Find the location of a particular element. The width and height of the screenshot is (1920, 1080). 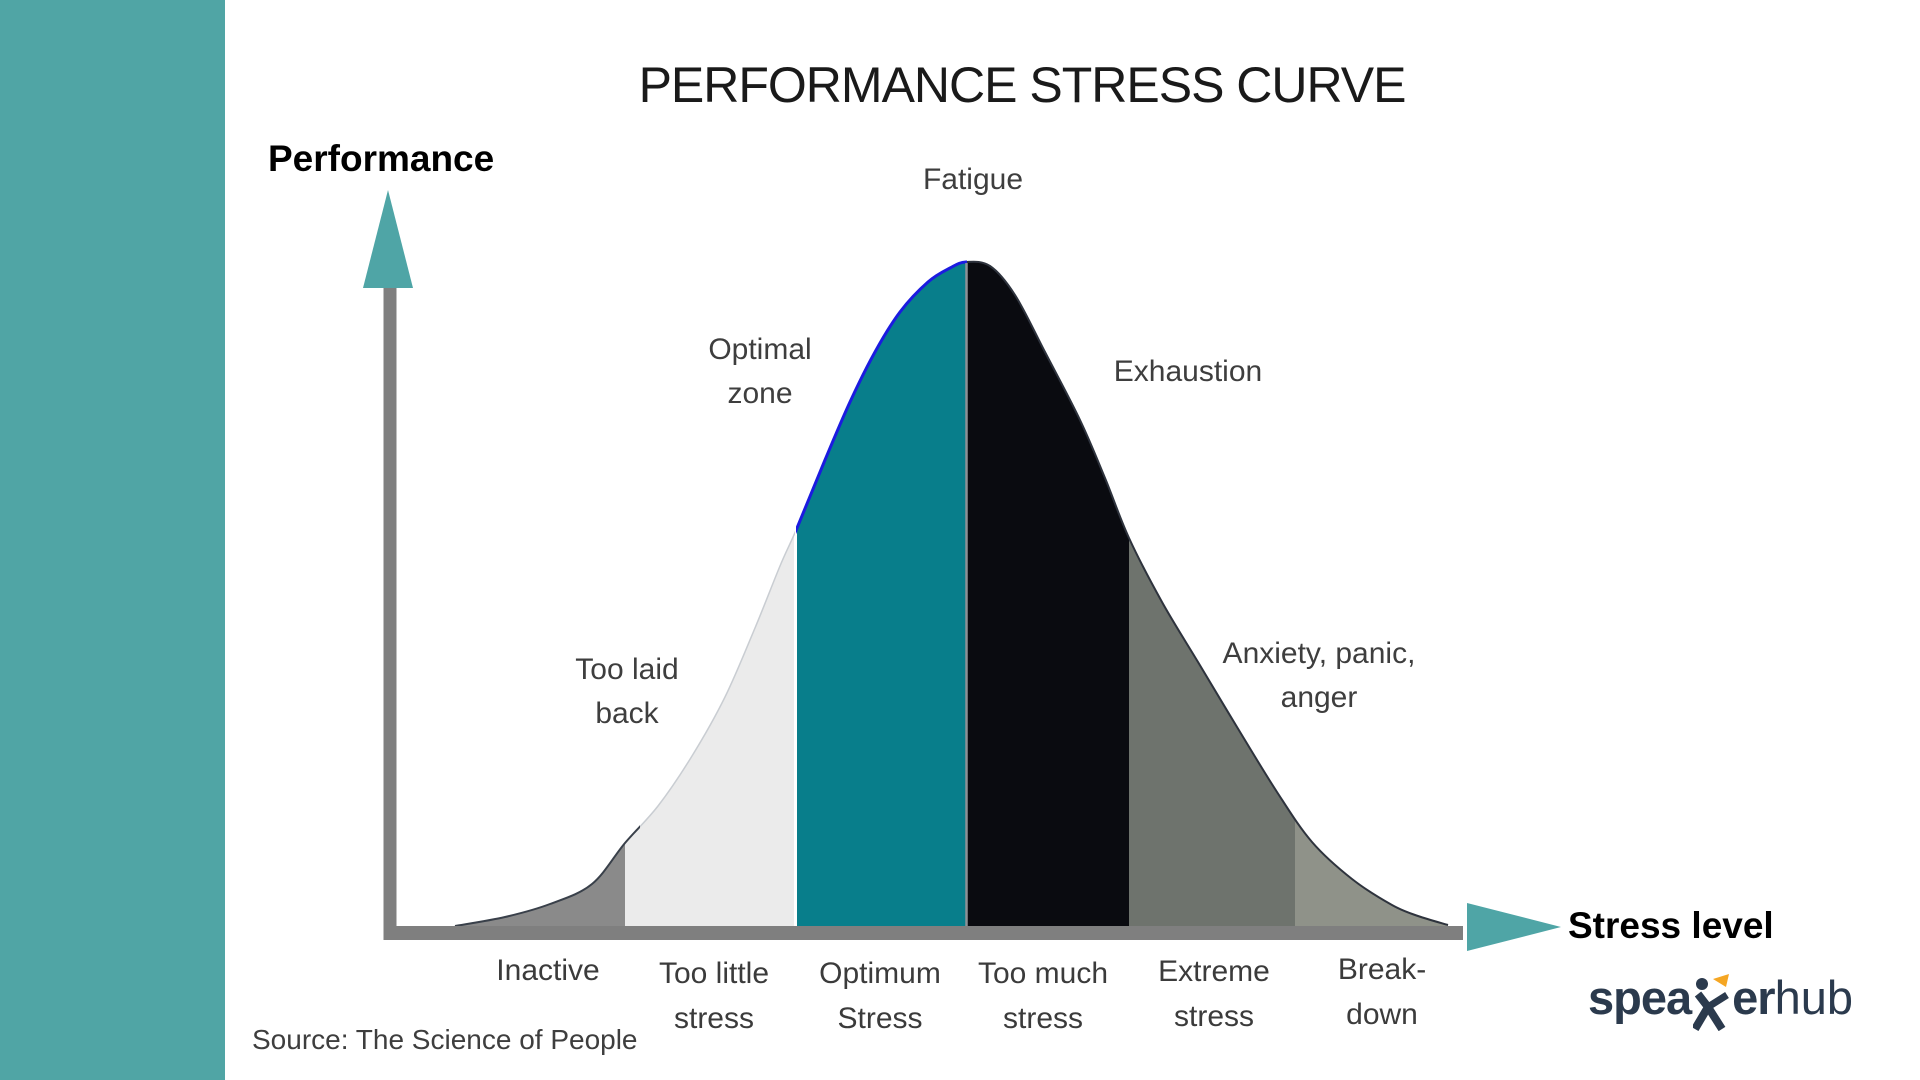

zone-label-too-laid-back: Too laid back is located at coordinates (627, 691).